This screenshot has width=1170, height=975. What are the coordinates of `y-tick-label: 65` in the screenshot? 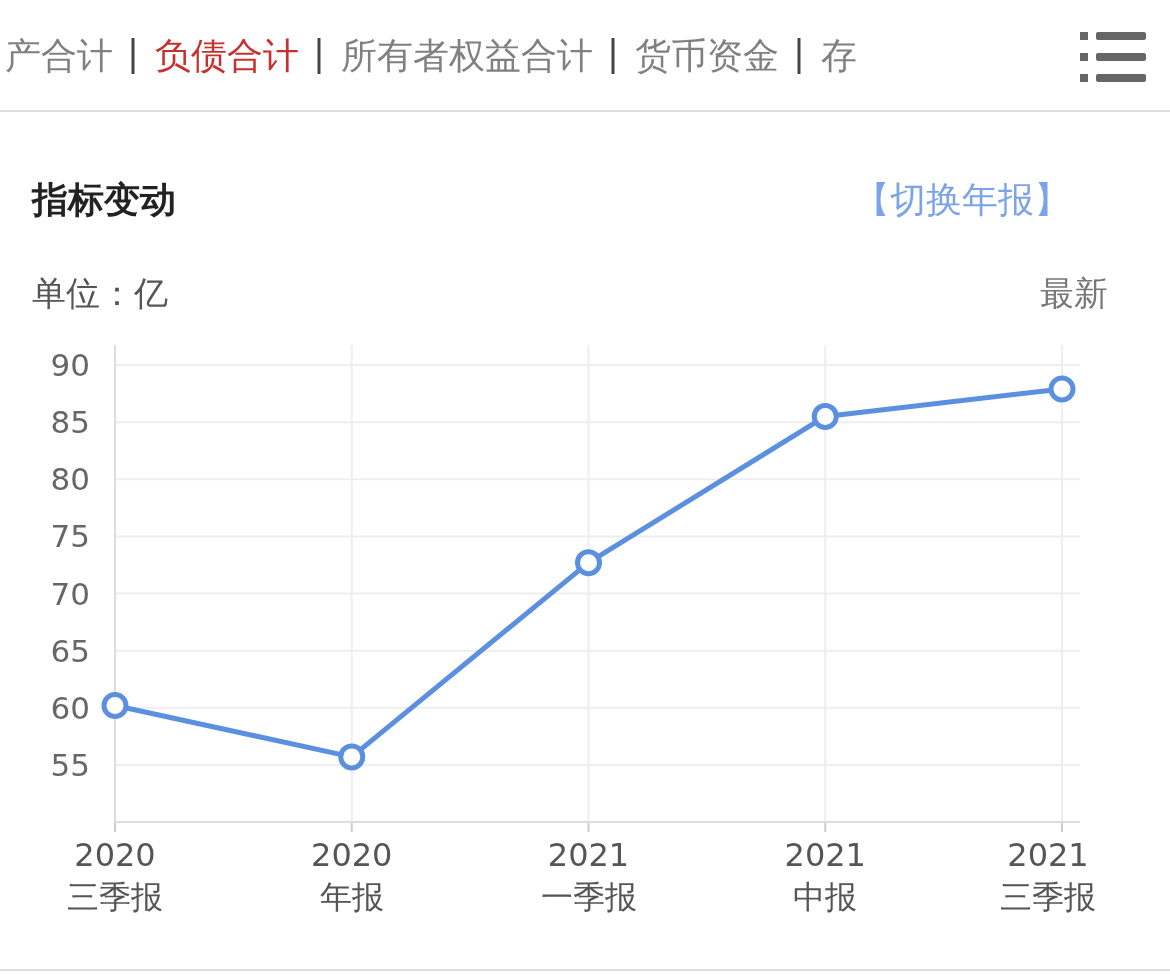 It's located at (70, 650).